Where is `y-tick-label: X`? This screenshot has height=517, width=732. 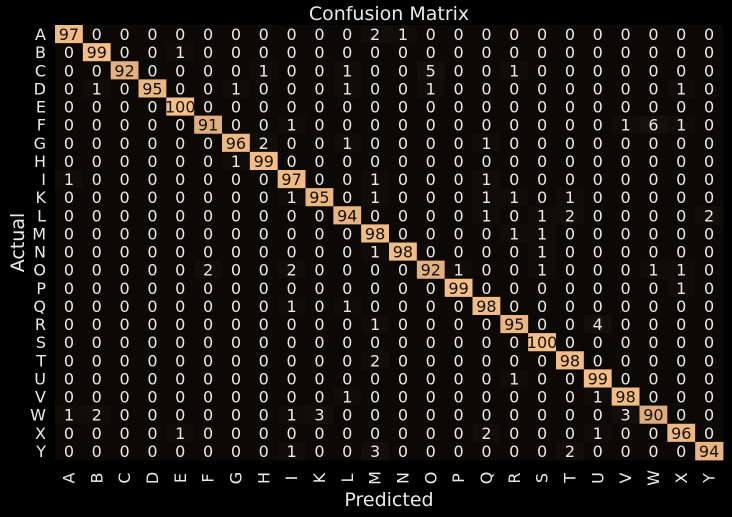 y-tick-label: X is located at coordinates (40, 433).